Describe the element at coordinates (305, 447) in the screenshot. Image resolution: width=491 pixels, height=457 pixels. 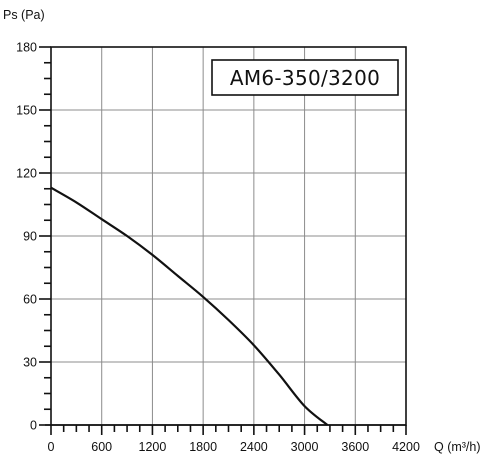
I see `x-tick-label: 3000` at that location.